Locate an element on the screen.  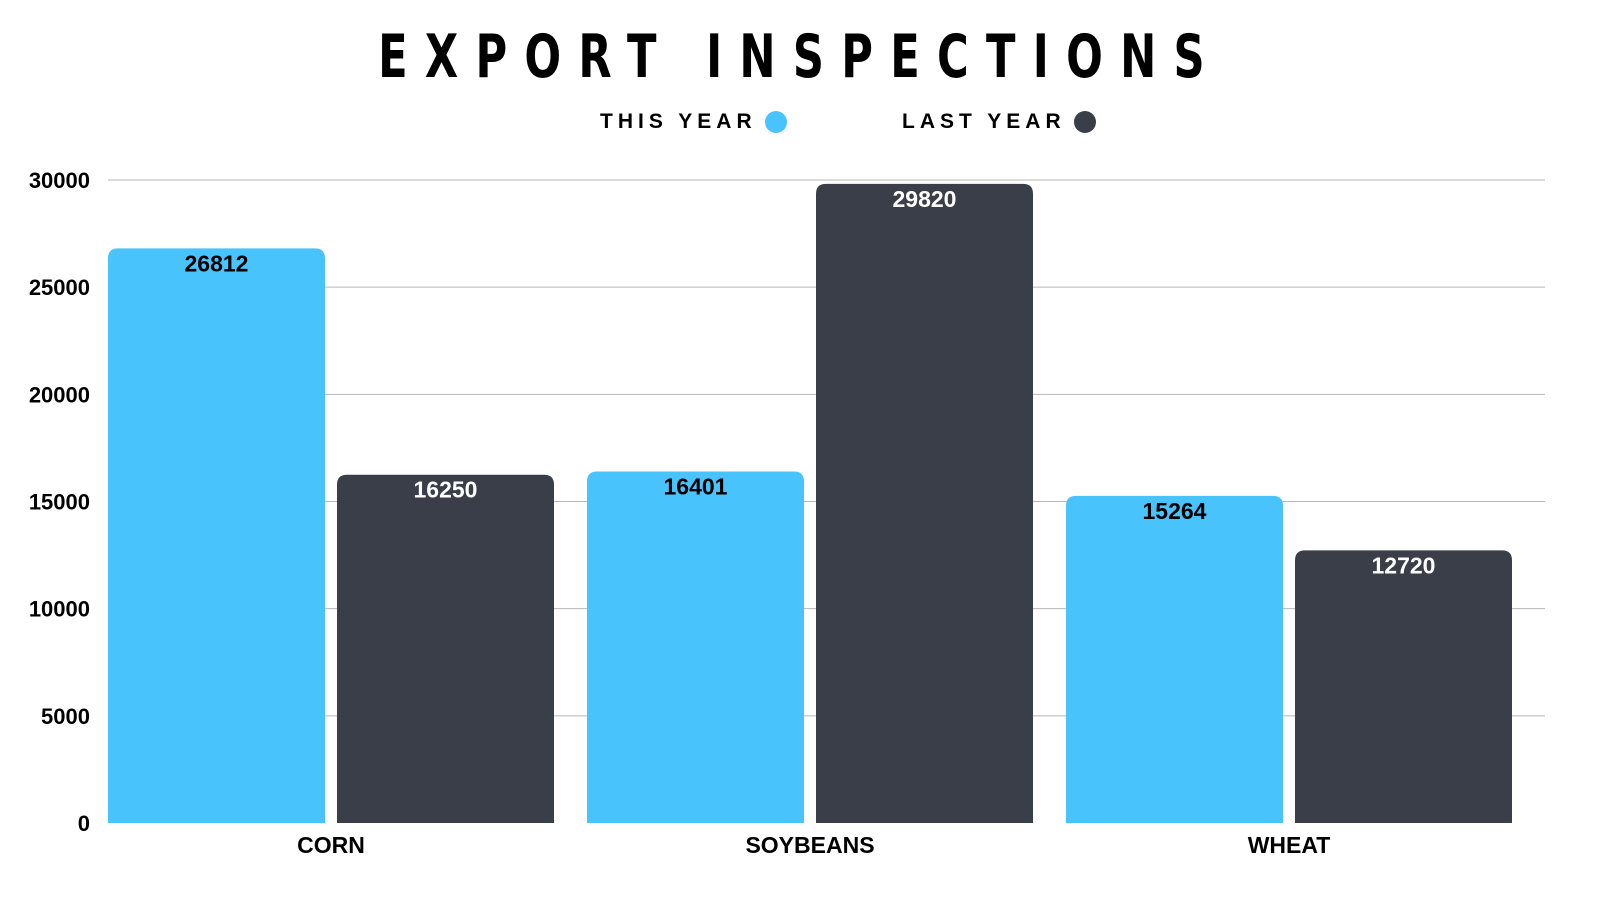
data-label: 16250 is located at coordinates (446, 490).